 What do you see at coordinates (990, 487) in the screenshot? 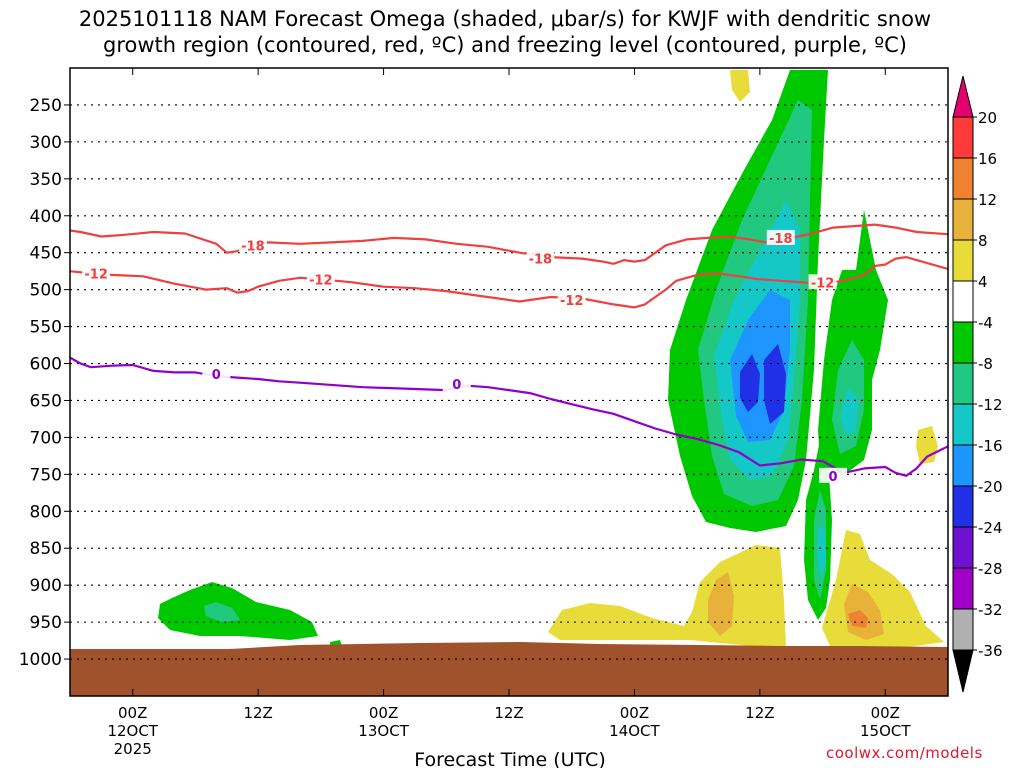
I see `colorbar-label: -20` at bounding box center [990, 487].